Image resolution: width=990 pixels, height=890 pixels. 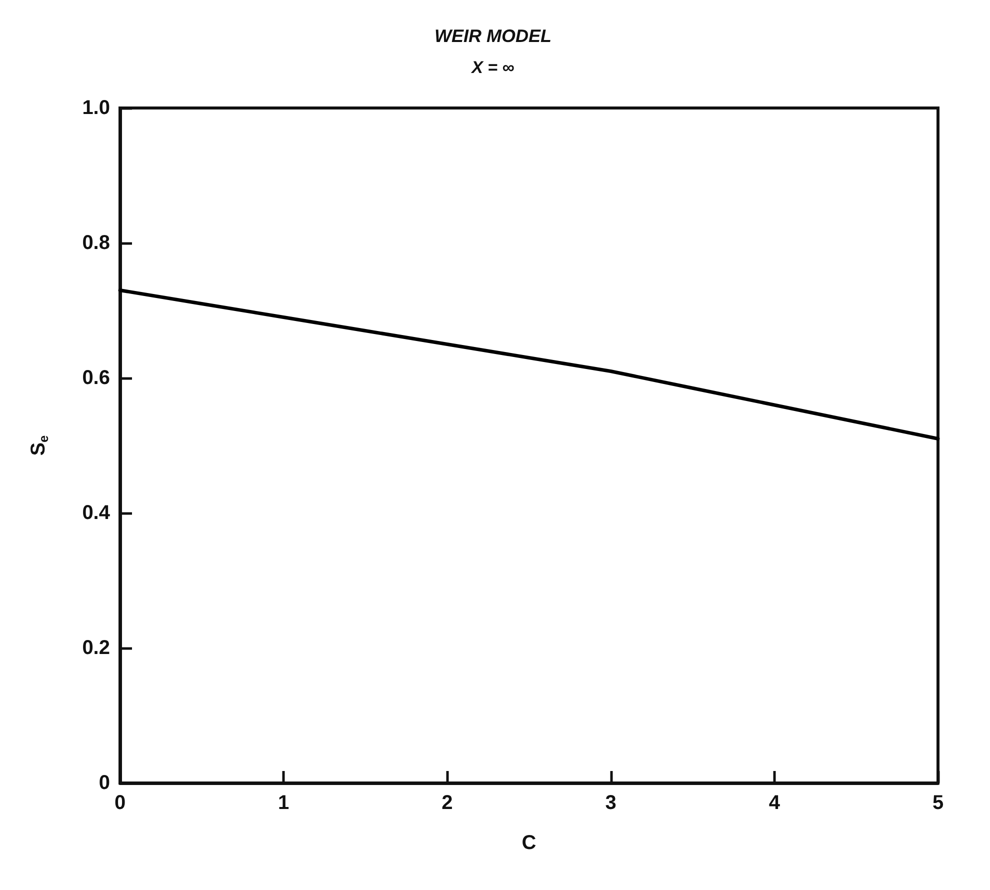 I want to click on x-tick-label: 2, so click(x=447, y=803).